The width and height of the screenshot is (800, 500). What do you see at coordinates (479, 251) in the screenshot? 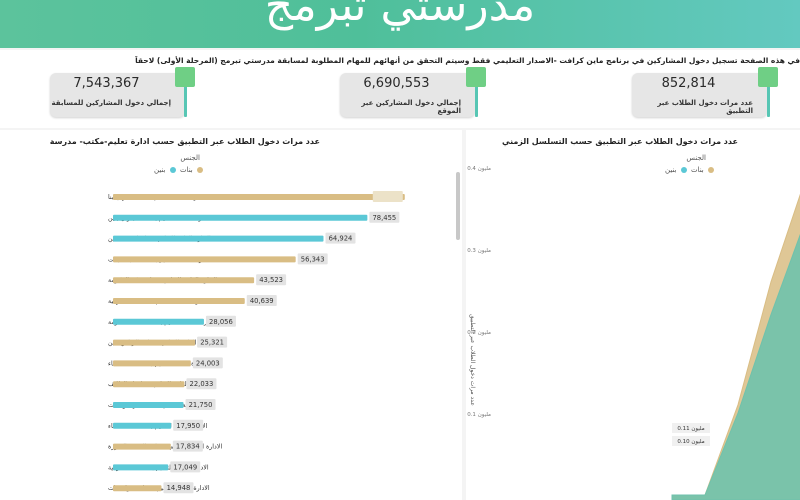
I see `y-tick-label: 0.3 مليون` at bounding box center [479, 251].